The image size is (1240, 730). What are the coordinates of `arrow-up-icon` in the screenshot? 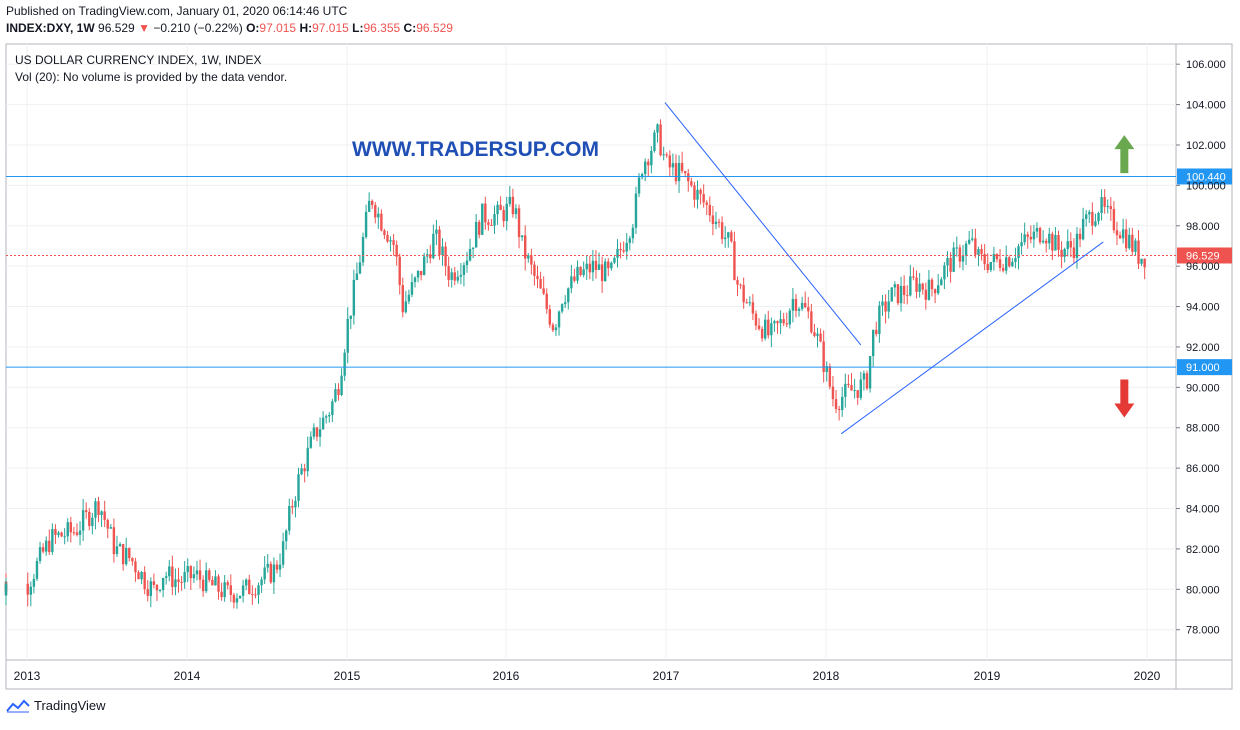 It's located at (1124, 154).